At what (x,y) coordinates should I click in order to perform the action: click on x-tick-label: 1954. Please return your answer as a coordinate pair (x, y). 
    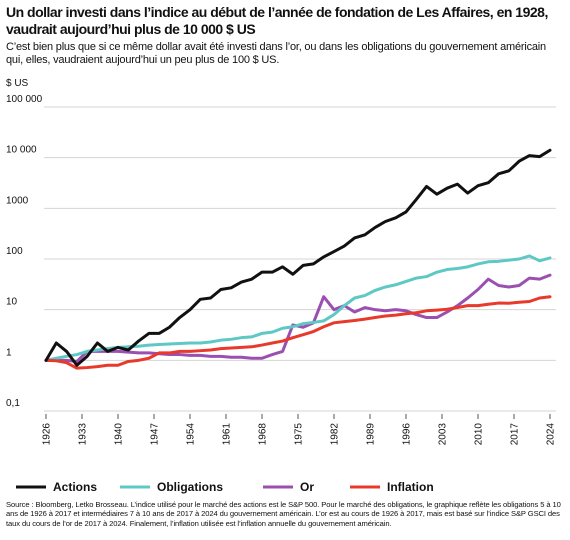
    Looking at the image, I should click on (191, 434).